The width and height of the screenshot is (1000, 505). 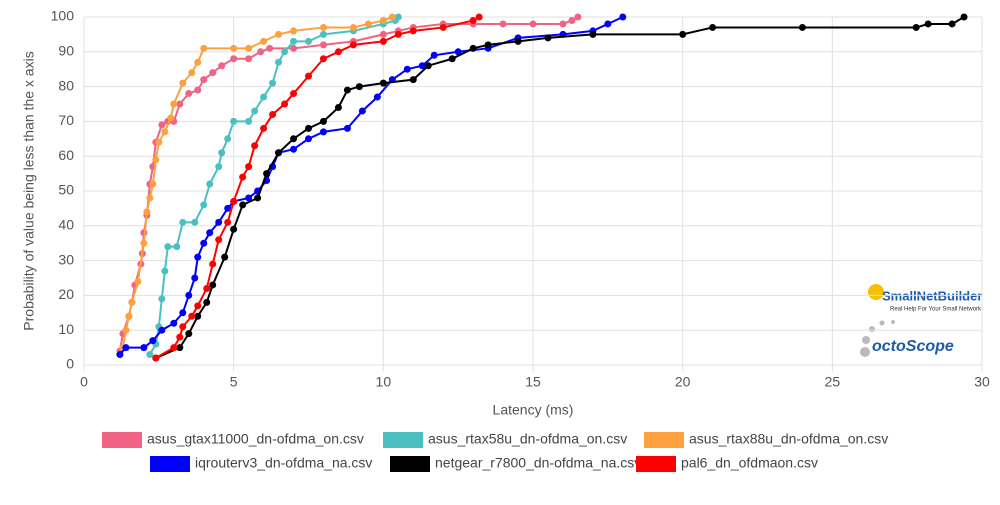 What do you see at coordinates (70, 364) in the screenshot?
I see `y-tick-label: 0` at bounding box center [70, 364].